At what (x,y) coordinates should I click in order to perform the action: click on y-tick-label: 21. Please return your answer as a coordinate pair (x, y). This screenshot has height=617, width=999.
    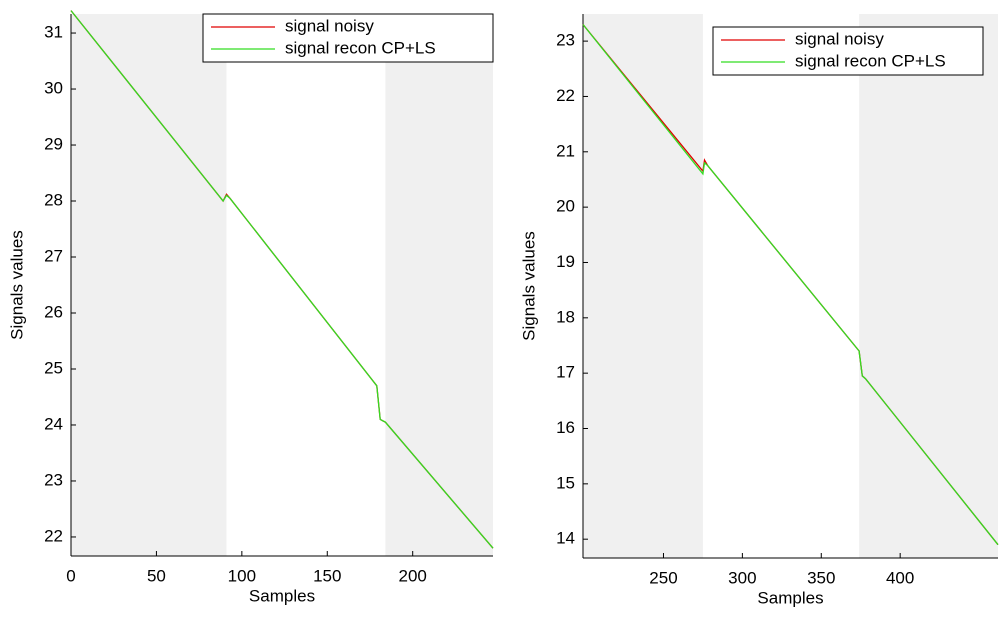
    Looking at the image, I should click on (565, 150).